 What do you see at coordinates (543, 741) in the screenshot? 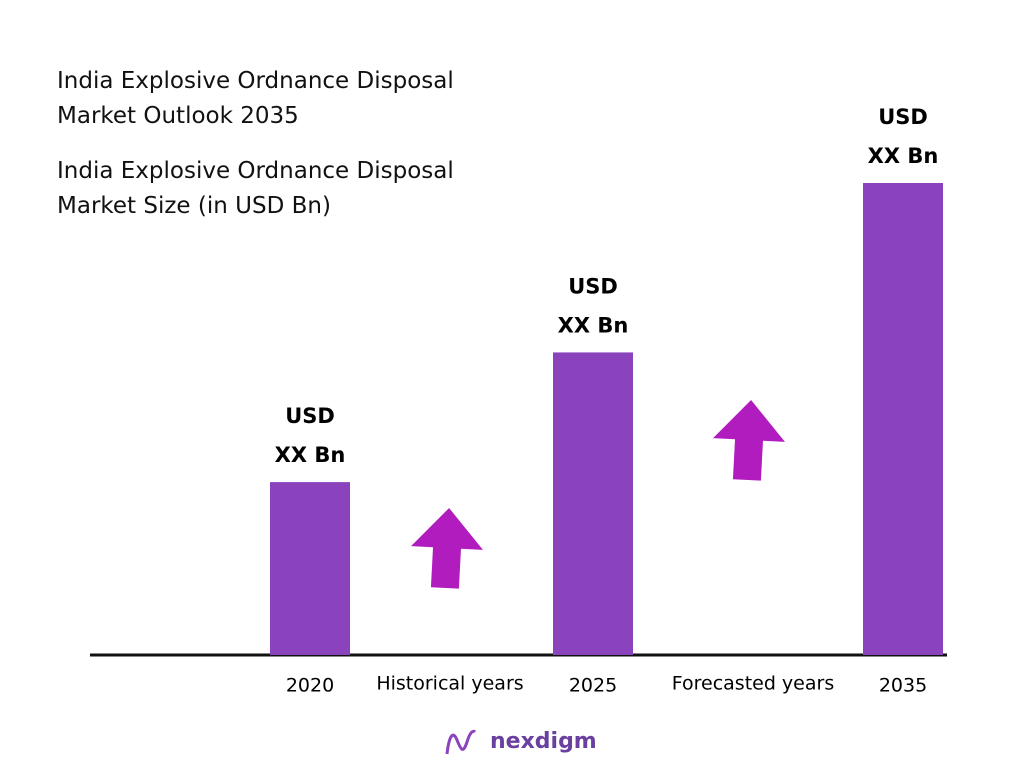
I see `logo-text: nexdigm` at bounding box center [543, 741].